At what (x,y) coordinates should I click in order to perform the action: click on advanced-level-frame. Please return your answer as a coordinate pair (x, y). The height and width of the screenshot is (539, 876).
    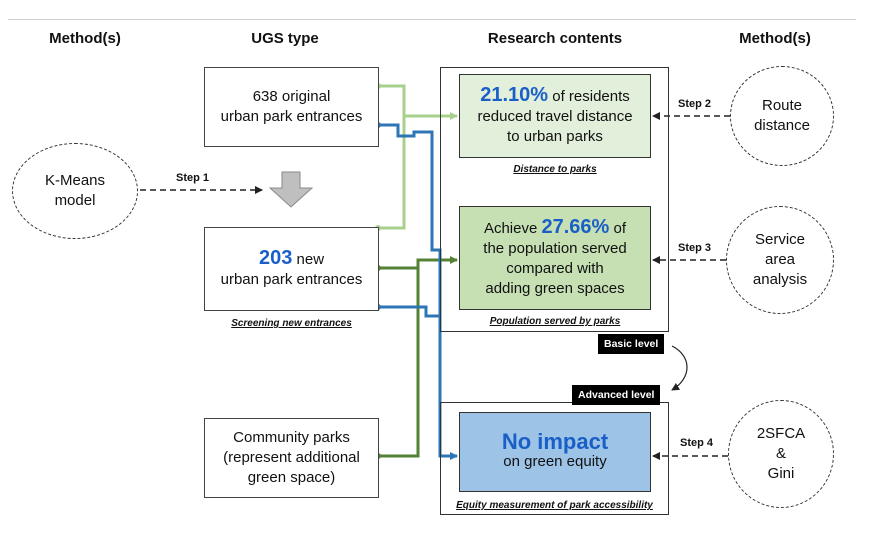
    Looking at the image, I should click on (554, 458).